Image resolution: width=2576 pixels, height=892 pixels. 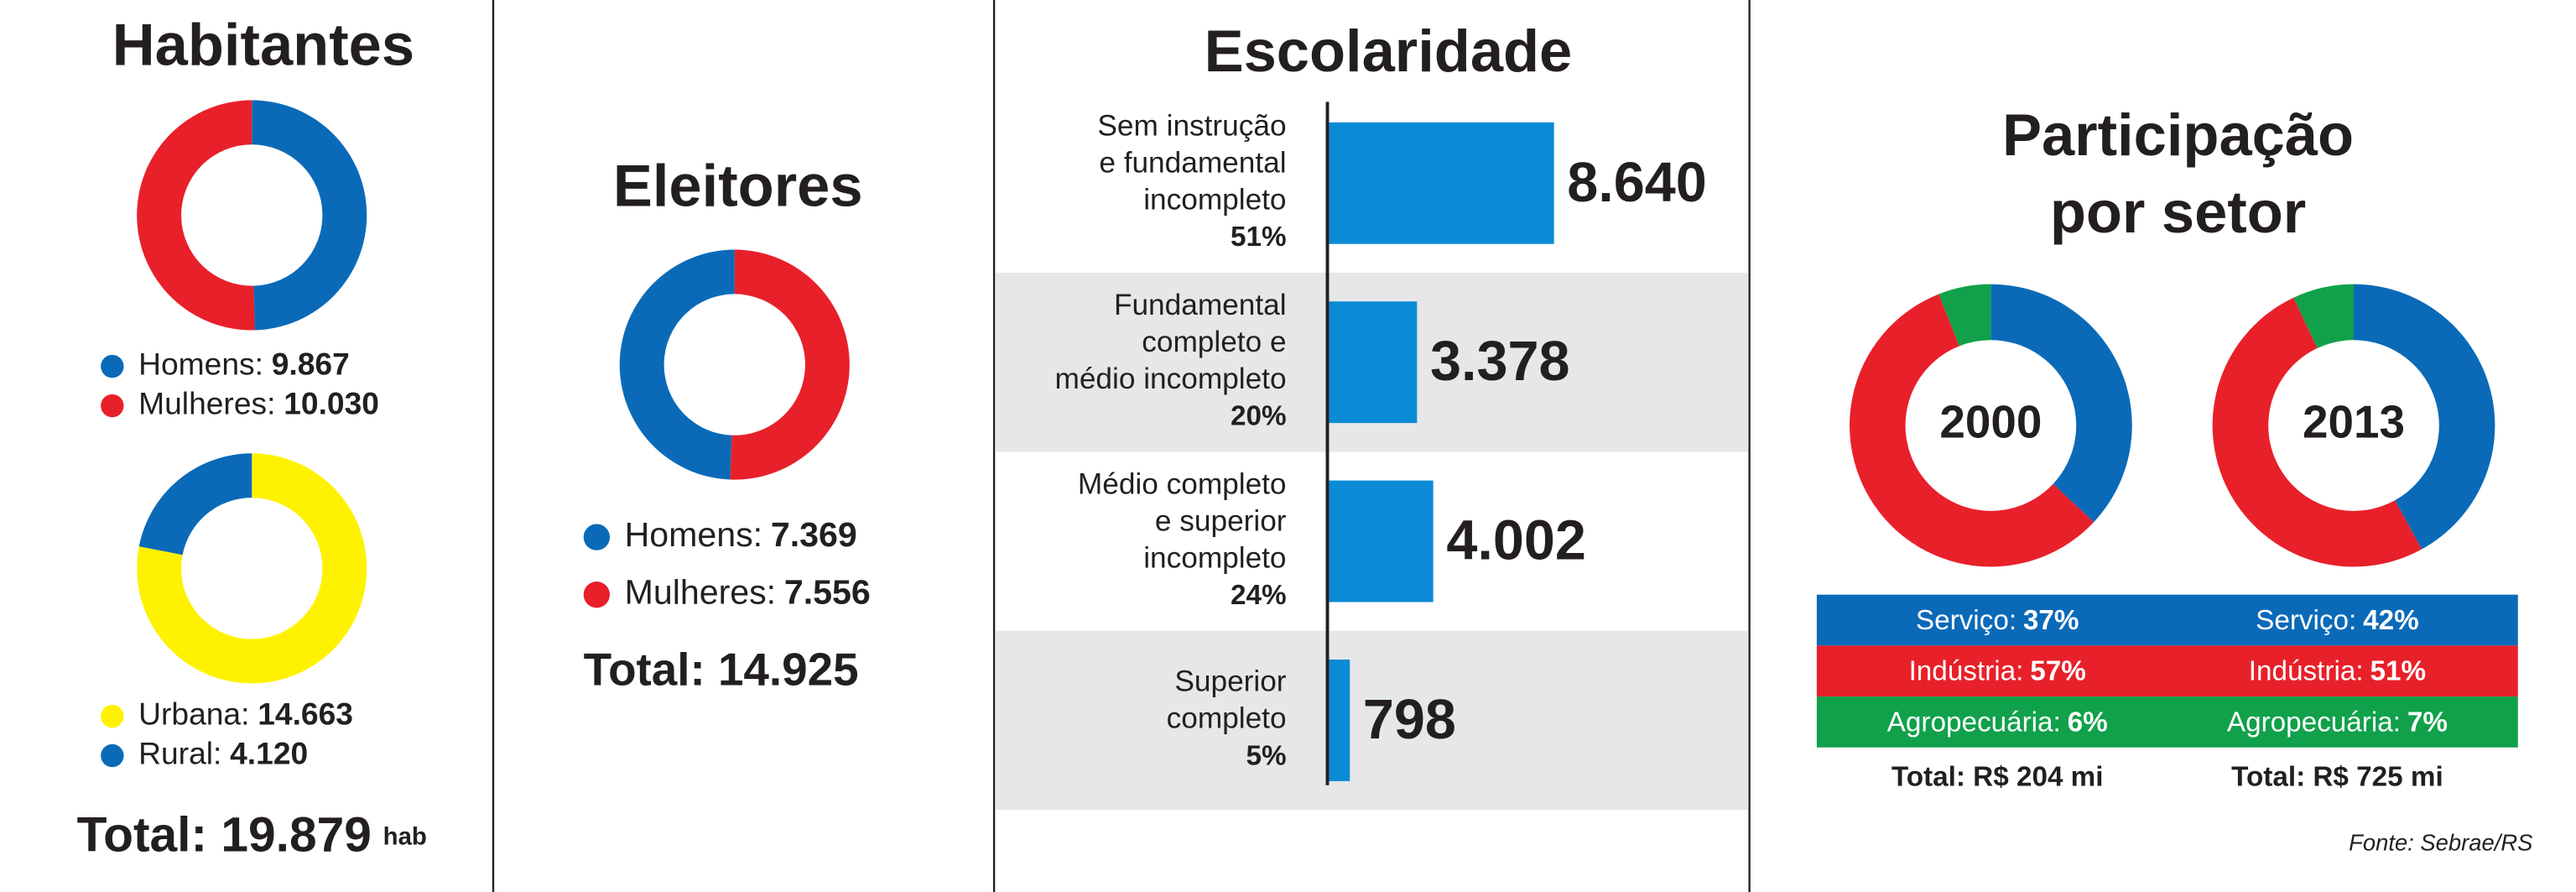 What do you see at coordinates (1998, 778) in the screenshot?
I see `total: Total: R$ 204 mi` at bounding box center [1998, 778].